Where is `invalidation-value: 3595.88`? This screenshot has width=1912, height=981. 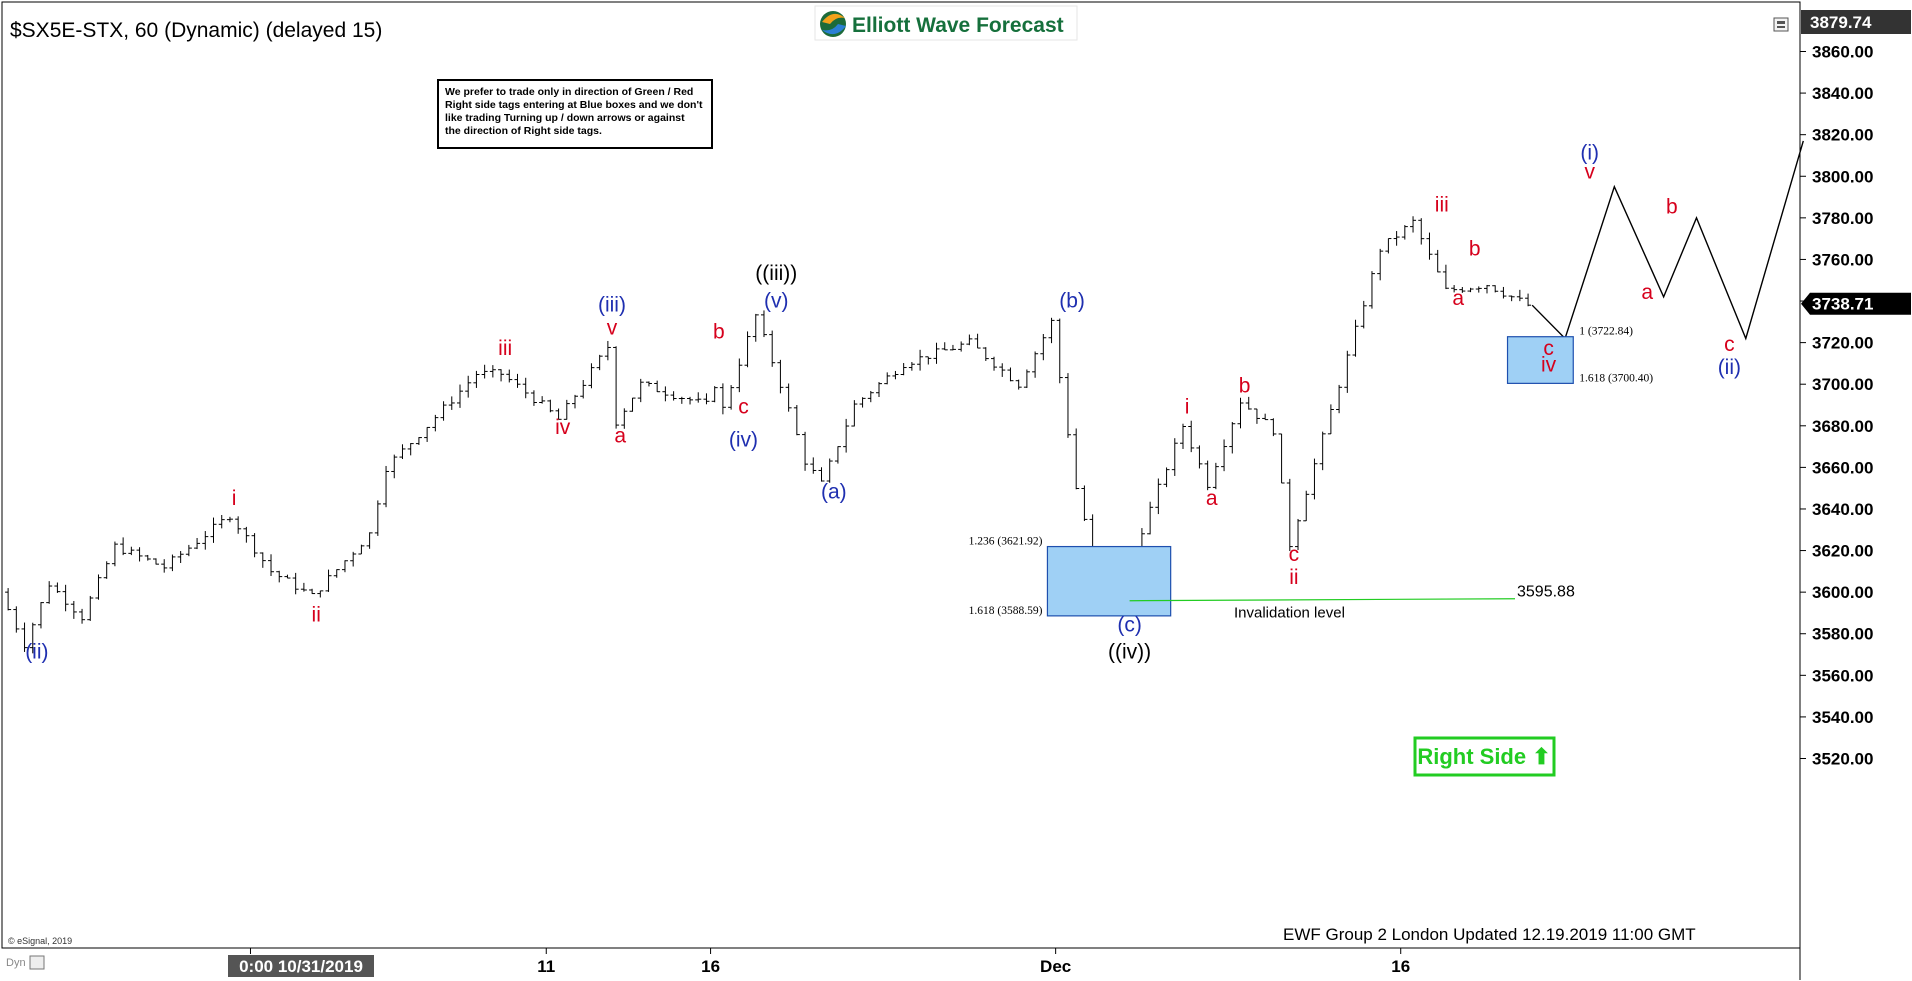 invalidation-value: 3595.88 is located at coordinates (1546, 592).